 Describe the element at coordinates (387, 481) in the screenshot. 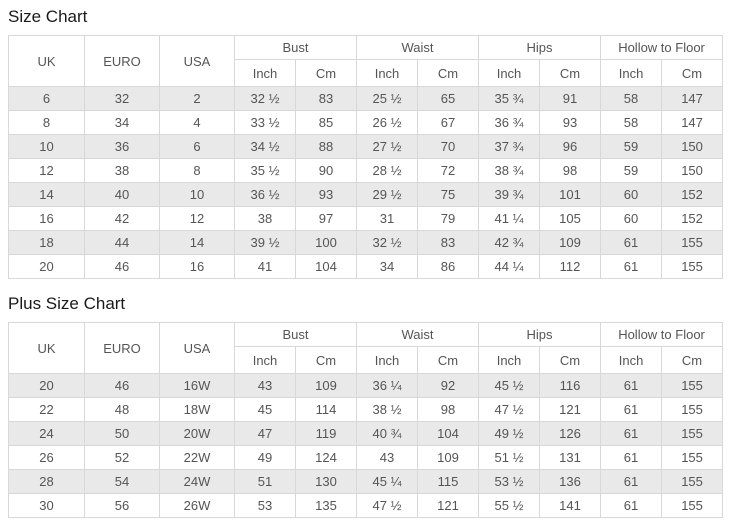

I see `table-cell: 45 ¼` at that location.